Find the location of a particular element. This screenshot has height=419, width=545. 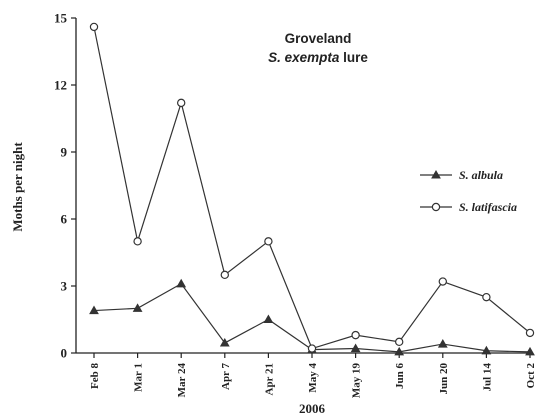

x-tick-label: Mar 24 is located at coordinates (182, 380).